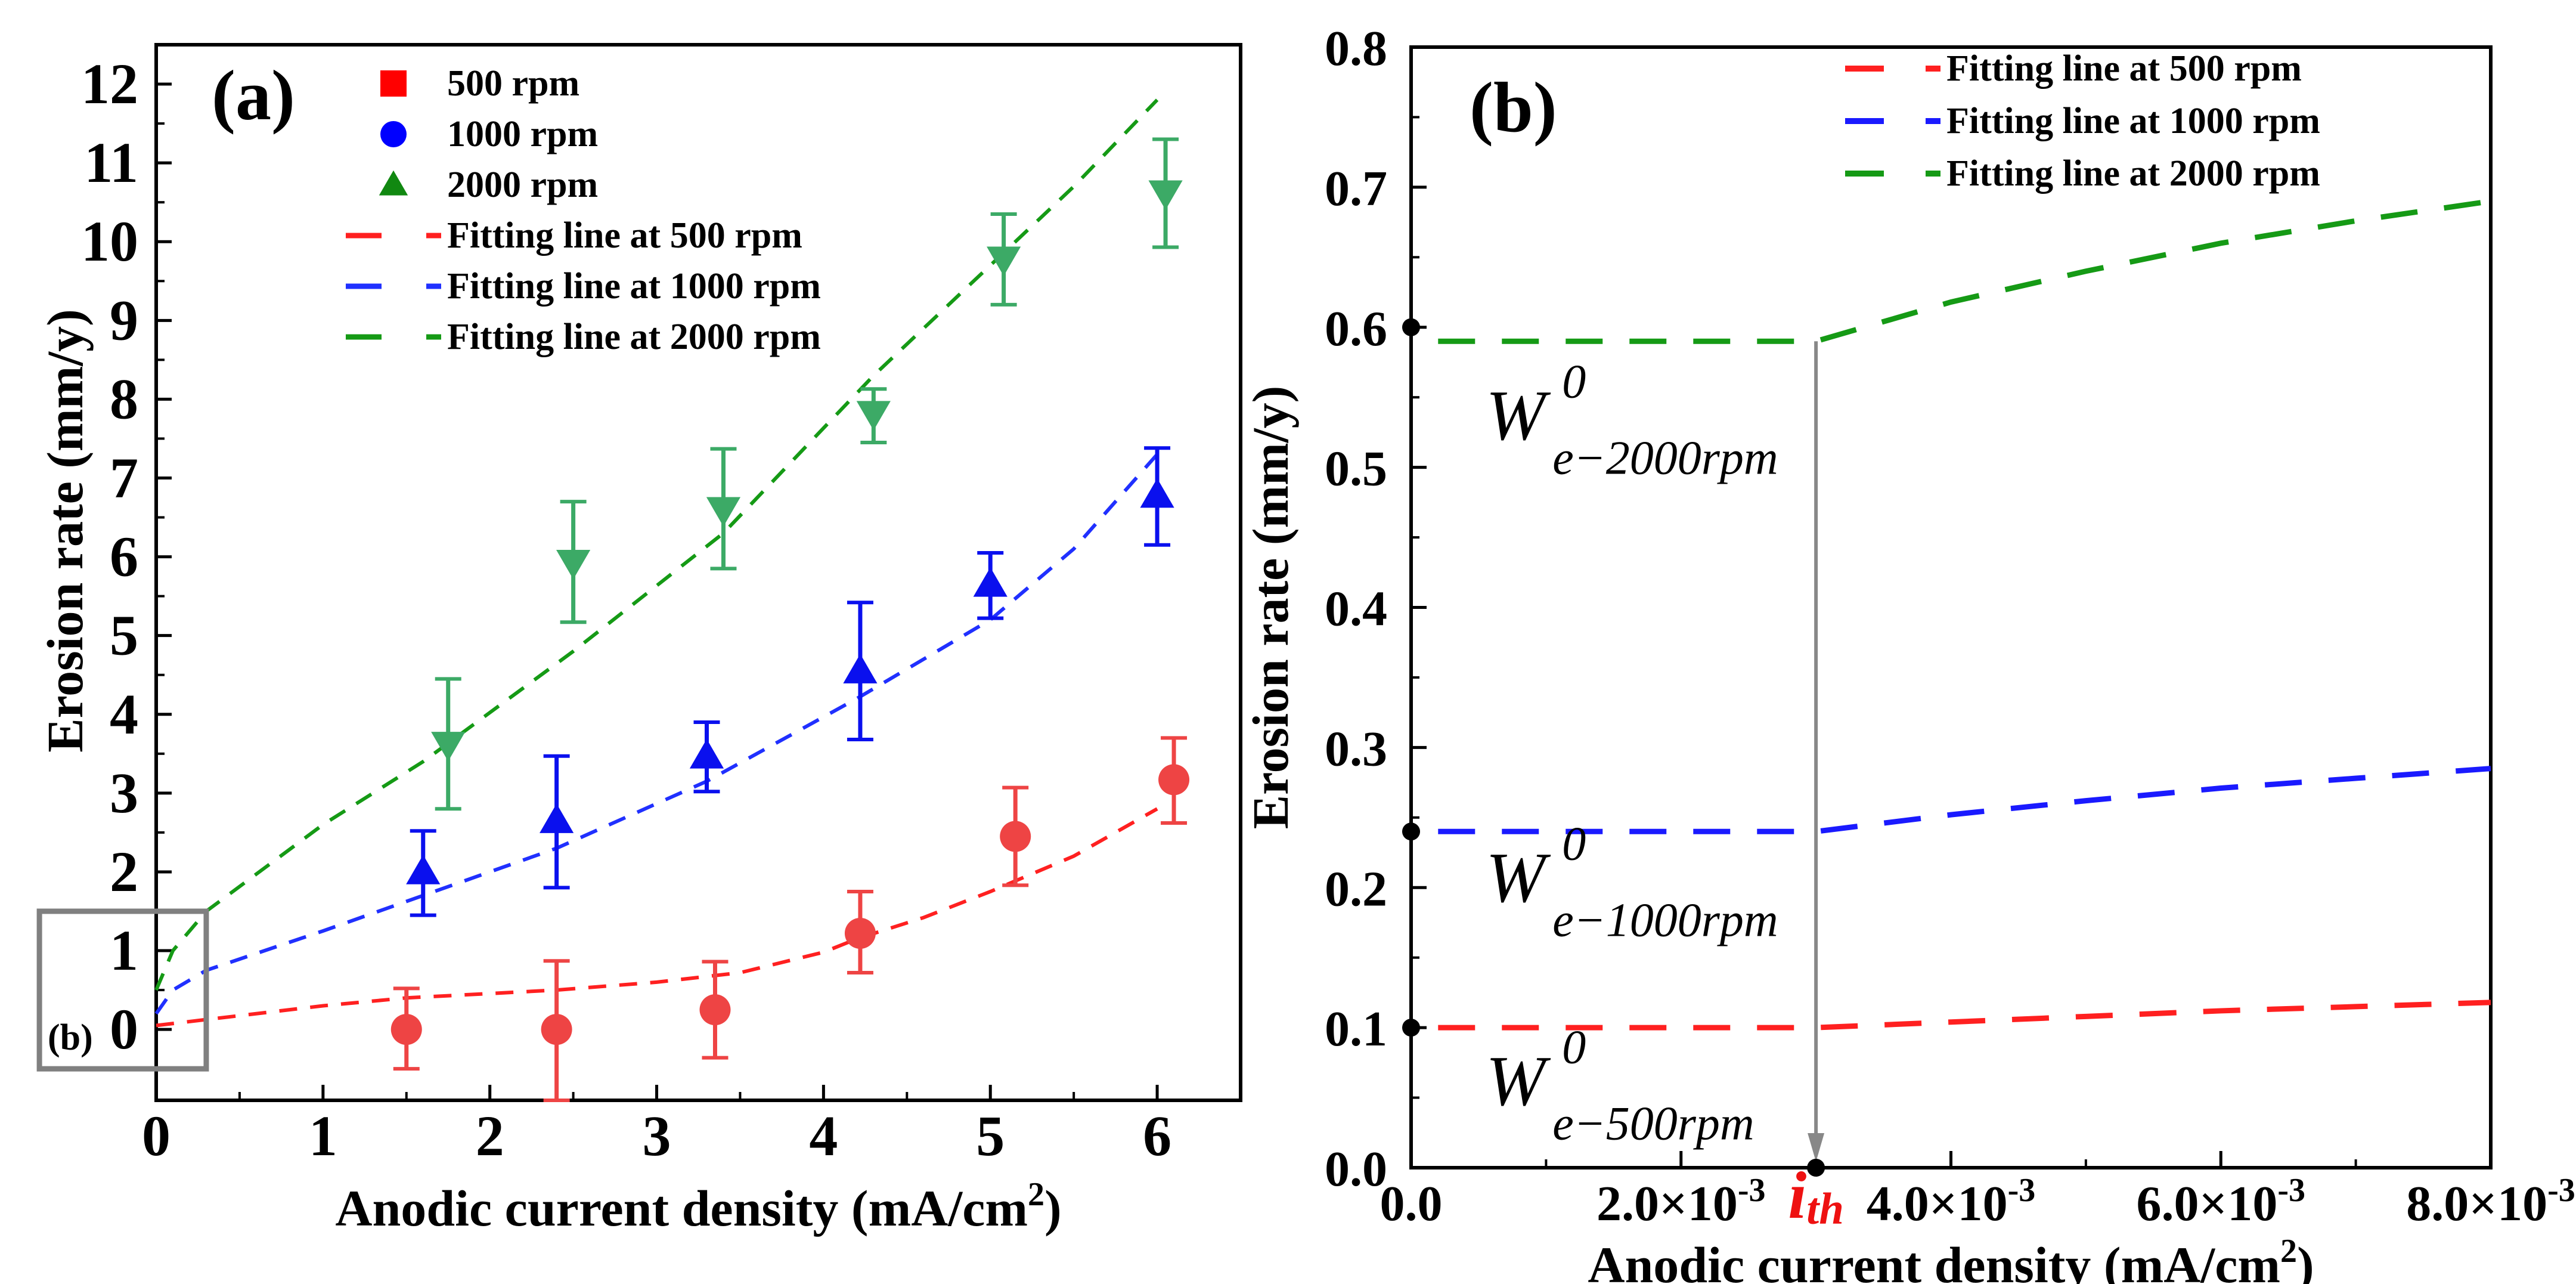 The height and width of the screenshot is (1284, 2576). What do you see at coordinates (156, 1136) in the screenshot?
I see `x-tick-label: 0` at bounding box center [156, 1136].